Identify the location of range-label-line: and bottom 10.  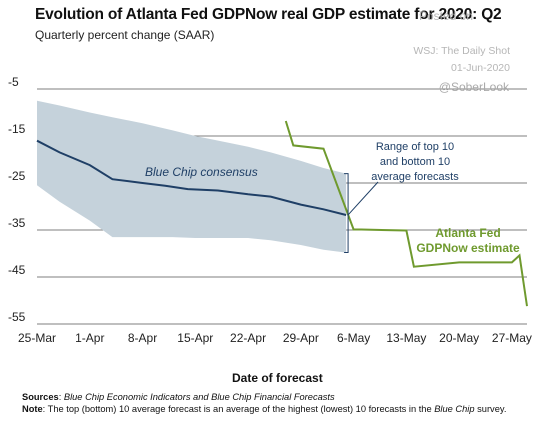
(415, 162).